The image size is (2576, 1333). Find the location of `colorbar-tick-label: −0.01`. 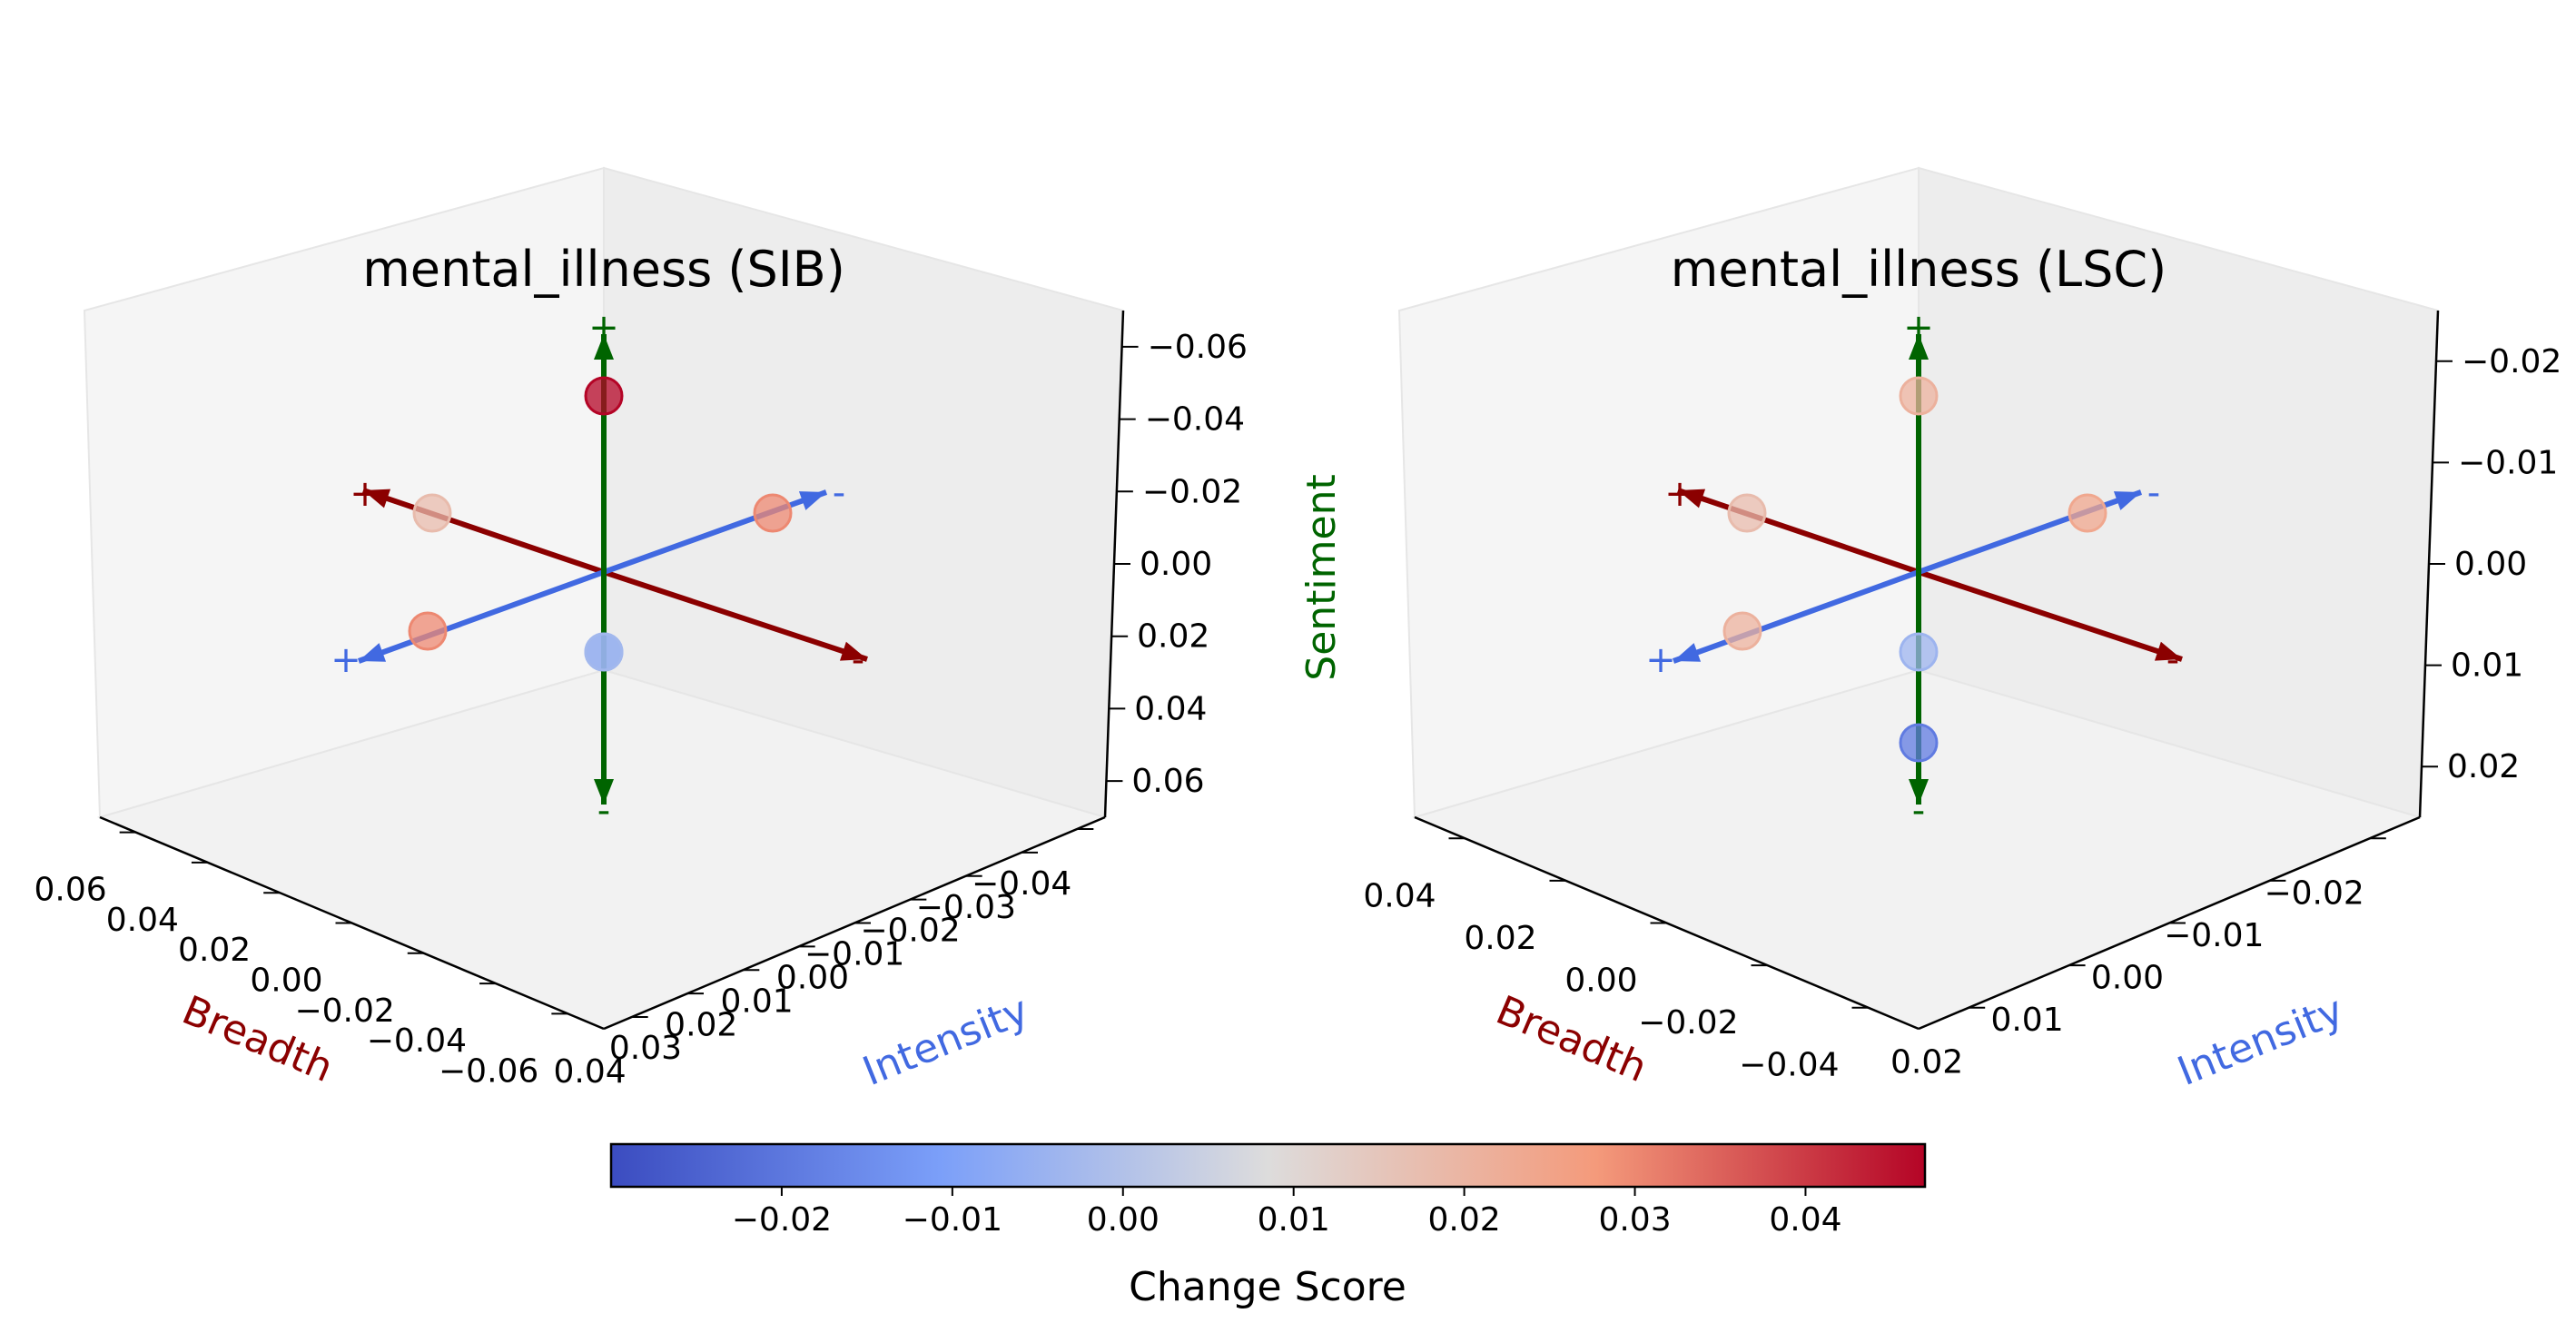

colorbar-tick-label: −0.01 is located at coordinates (952, 1220).